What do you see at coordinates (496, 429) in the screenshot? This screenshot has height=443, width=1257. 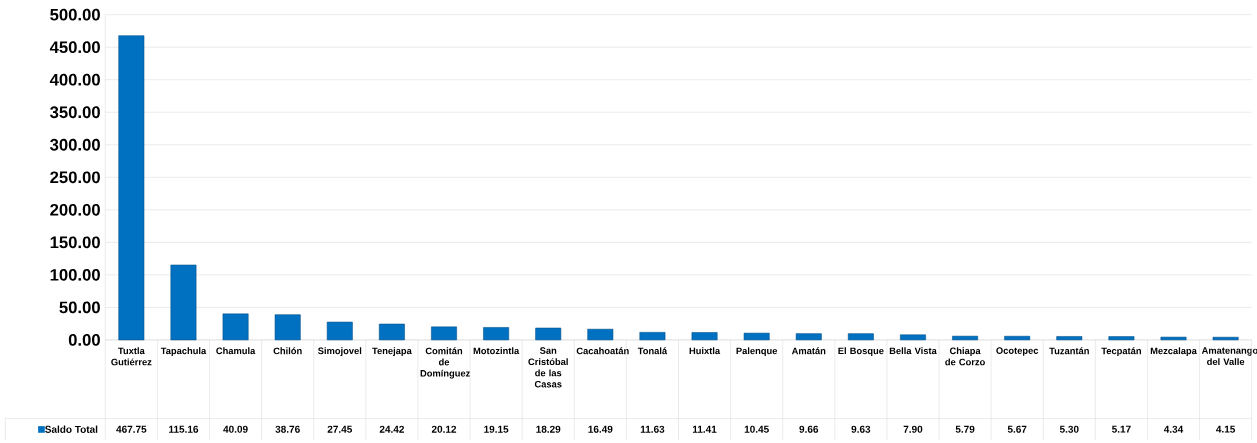 I see `data-label: 19.15` at bounding box center [496, 429].